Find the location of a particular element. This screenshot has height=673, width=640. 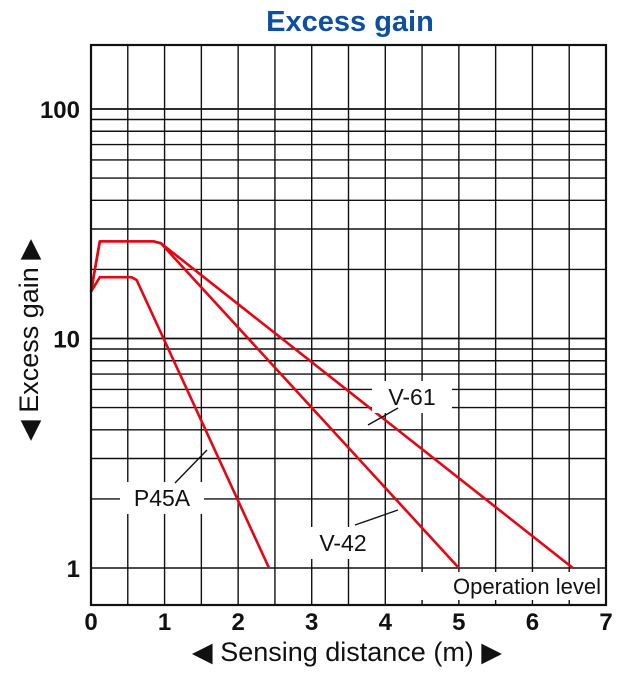

annotation-label-p45a: P45A is located at coordinates (162, 498).